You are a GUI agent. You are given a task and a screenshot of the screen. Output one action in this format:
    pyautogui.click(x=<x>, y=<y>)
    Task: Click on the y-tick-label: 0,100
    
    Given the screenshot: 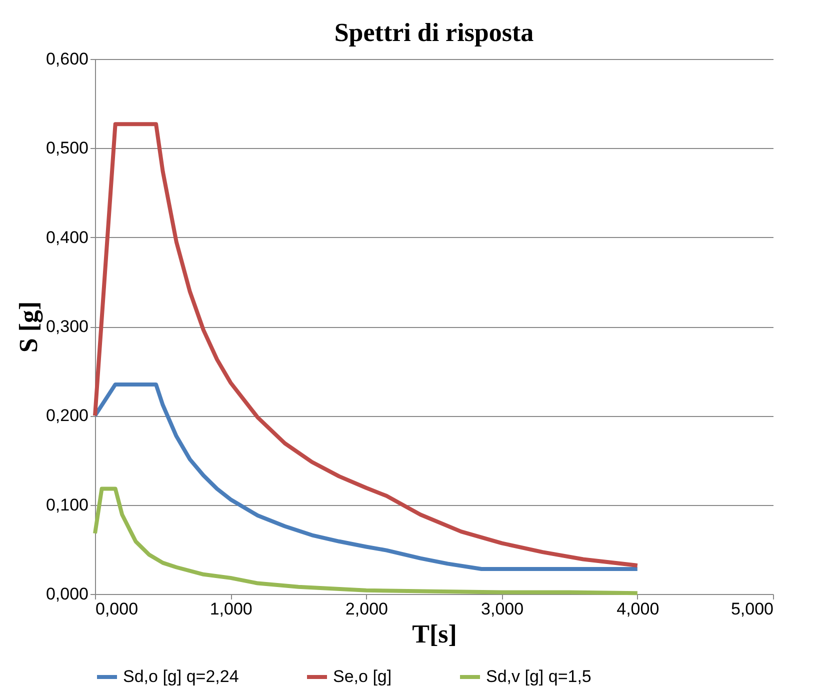 What is the action you would take?
    pyautogui.click(x=67, y=504)
    